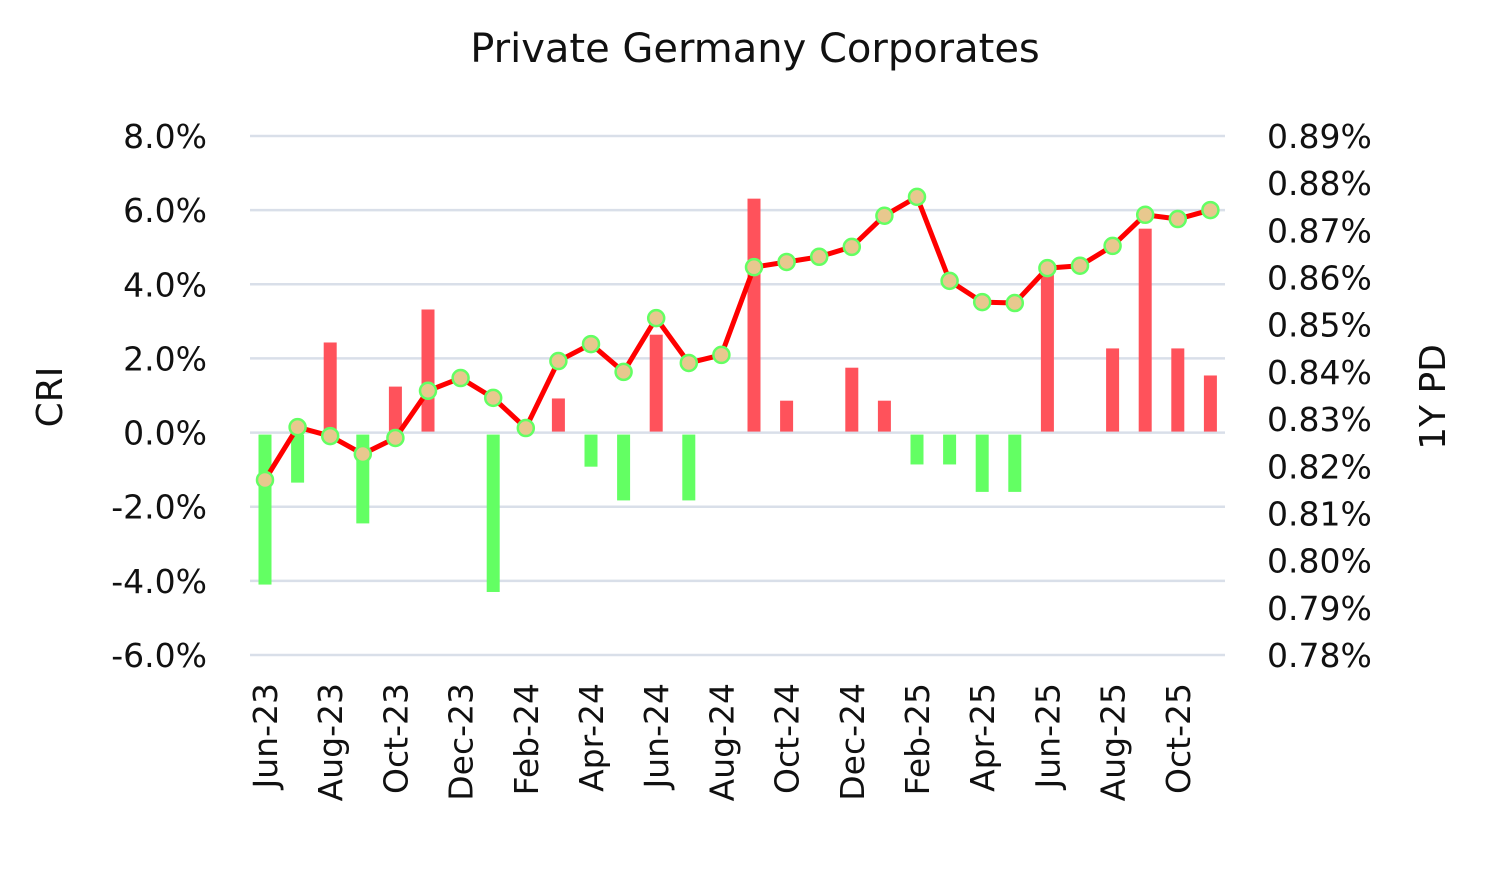 The height and width of the screenshot is (875, 1485). Describe the element at coordinates (1319, 372) in the screenshot. I see `y-right-tick-label: 0.84%` at that location.